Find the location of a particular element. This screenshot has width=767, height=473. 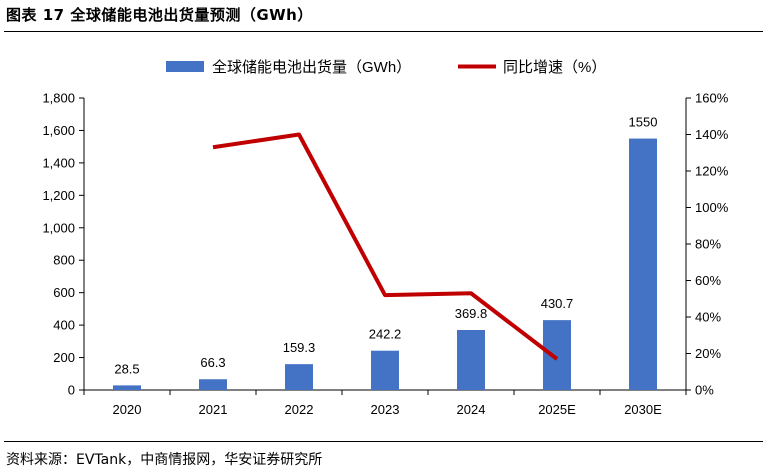

y-right-tick-label: 40% is located at coordinates (708, 317).